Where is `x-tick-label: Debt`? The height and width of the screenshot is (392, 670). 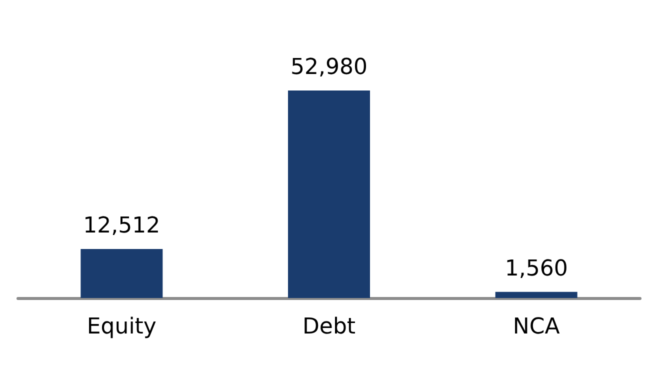
x-tick-label: Debt is located at coordinates (329, 327).